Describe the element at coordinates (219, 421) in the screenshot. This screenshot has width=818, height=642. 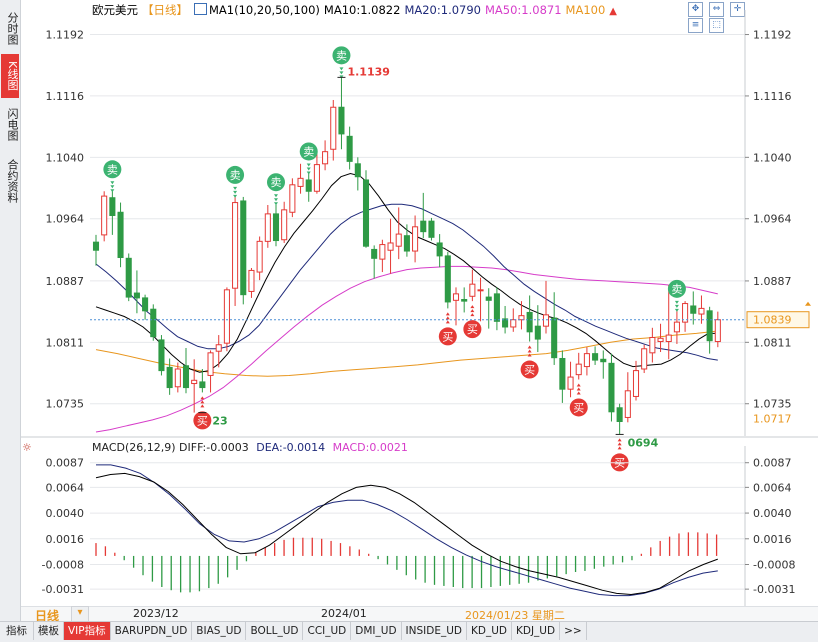
I see `low-price-label: 23` at that location.